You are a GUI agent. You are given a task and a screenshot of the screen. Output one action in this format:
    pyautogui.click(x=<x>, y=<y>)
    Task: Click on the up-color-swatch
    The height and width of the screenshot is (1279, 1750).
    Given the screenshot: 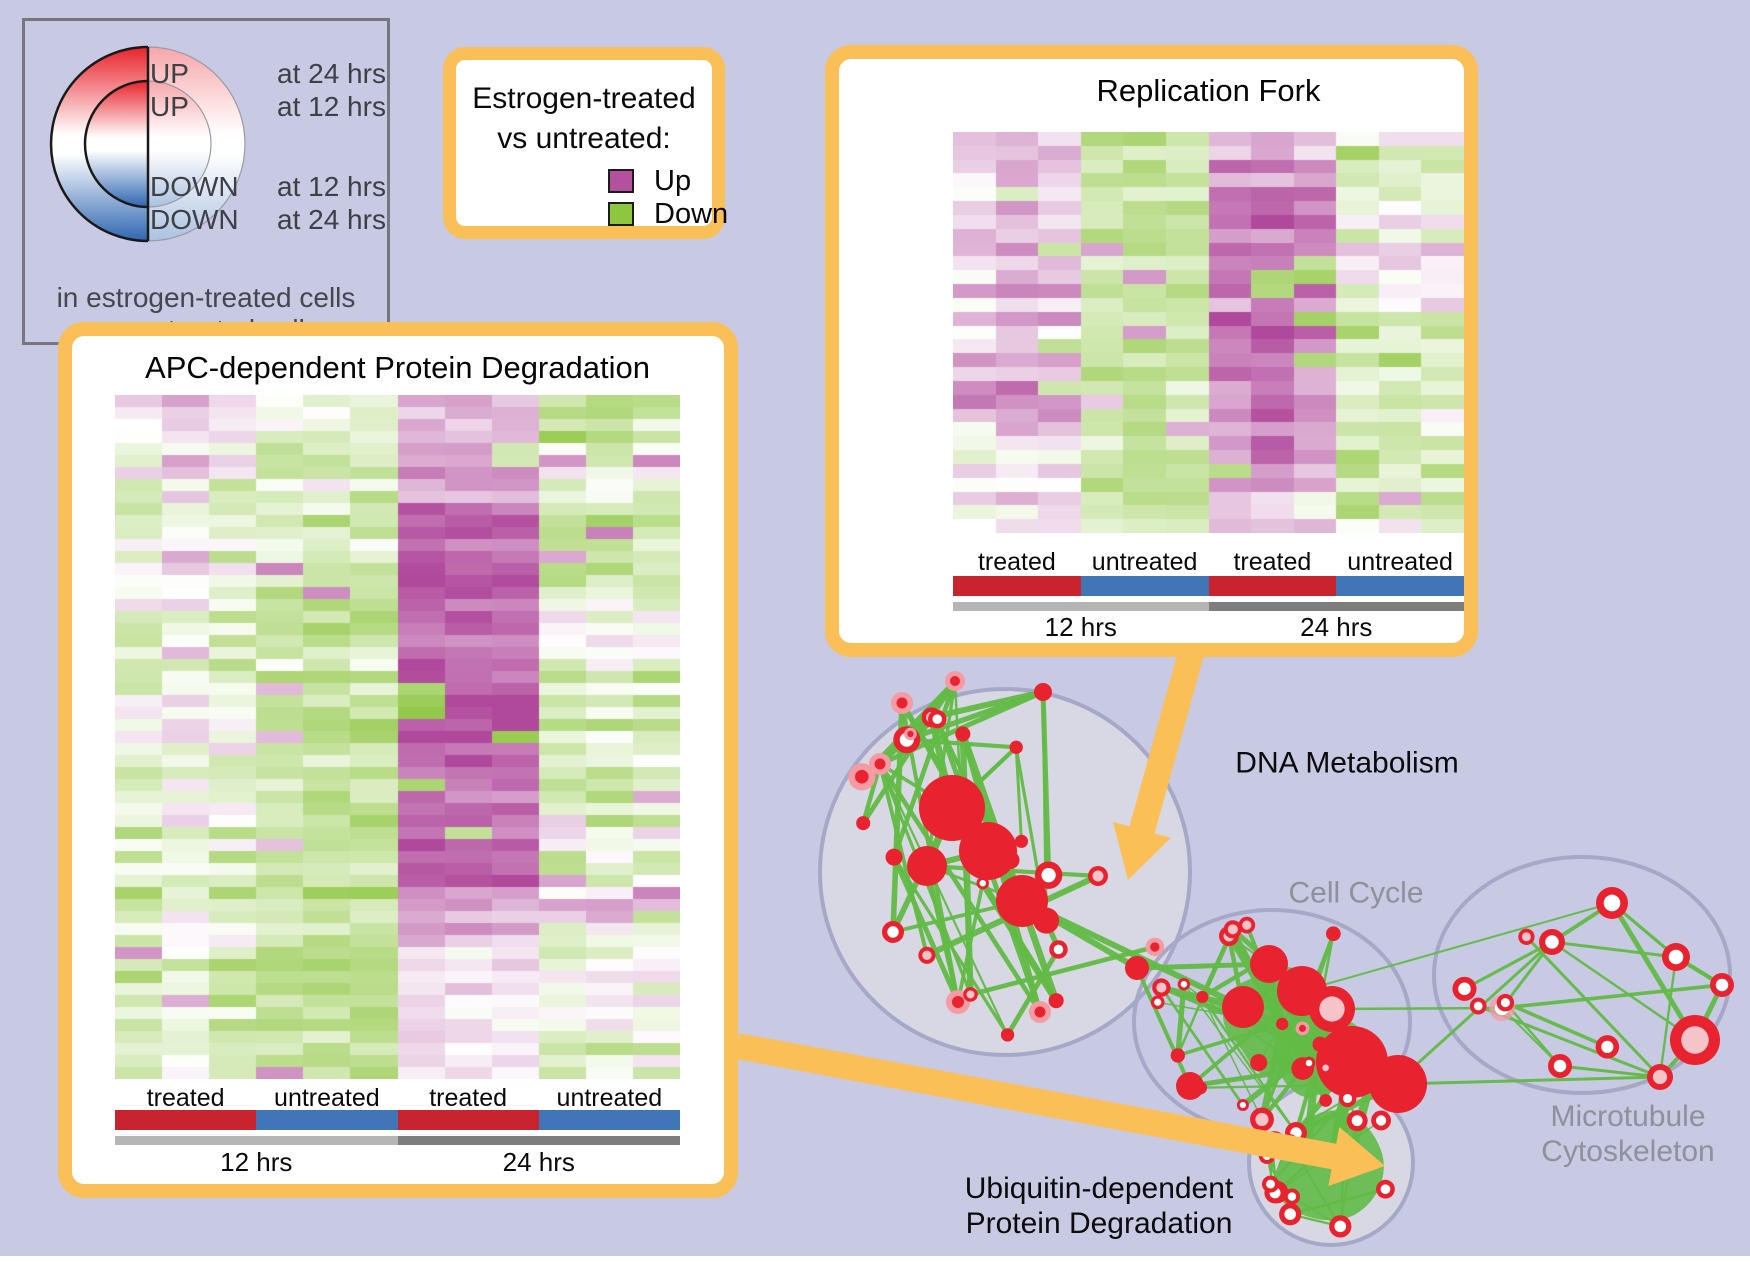 What is the action you would take?
    pyautogui.click(x=621, y=181)
    